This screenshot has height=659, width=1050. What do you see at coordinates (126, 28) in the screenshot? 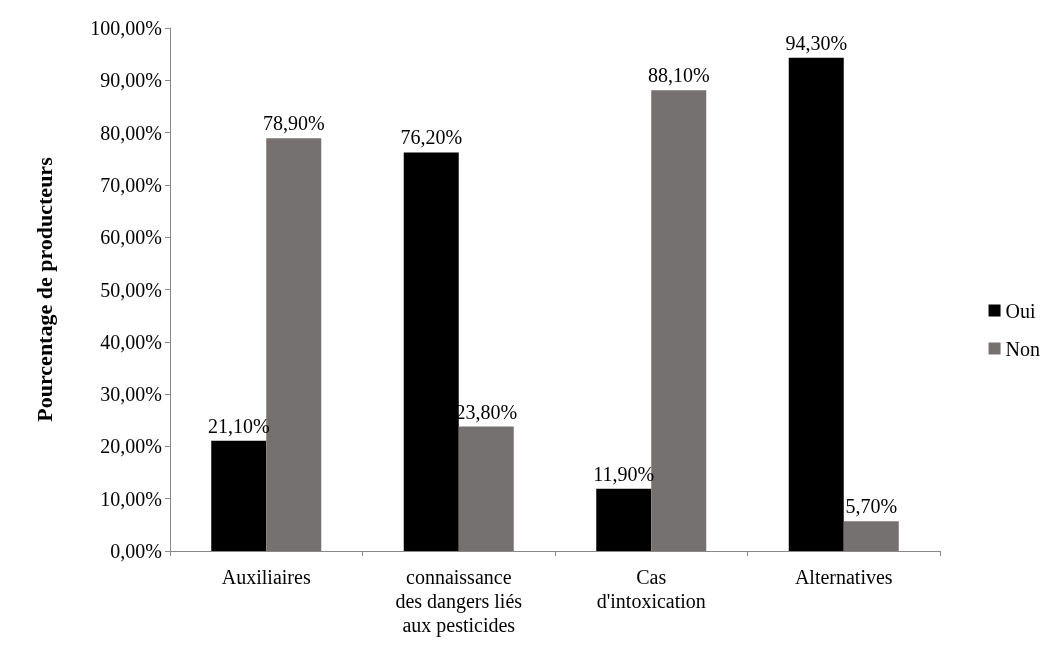
I see `y-tick-label: 100,00%` at bounding box center [126, 28].